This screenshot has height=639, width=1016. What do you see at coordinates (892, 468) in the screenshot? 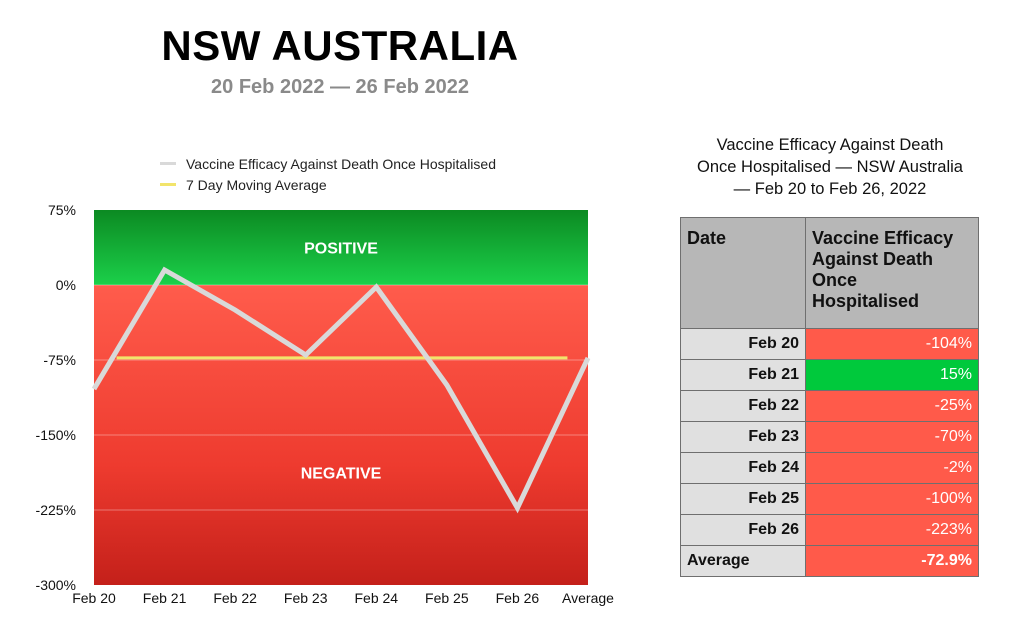
I see `row-efficacy-value: -2%` at bounding box center [892, 468].